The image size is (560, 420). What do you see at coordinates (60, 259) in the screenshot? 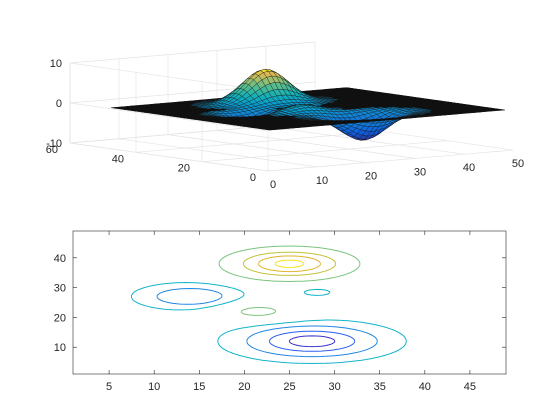
I see `contour-y-tick-label: 40` at bounding box center [60, 259].